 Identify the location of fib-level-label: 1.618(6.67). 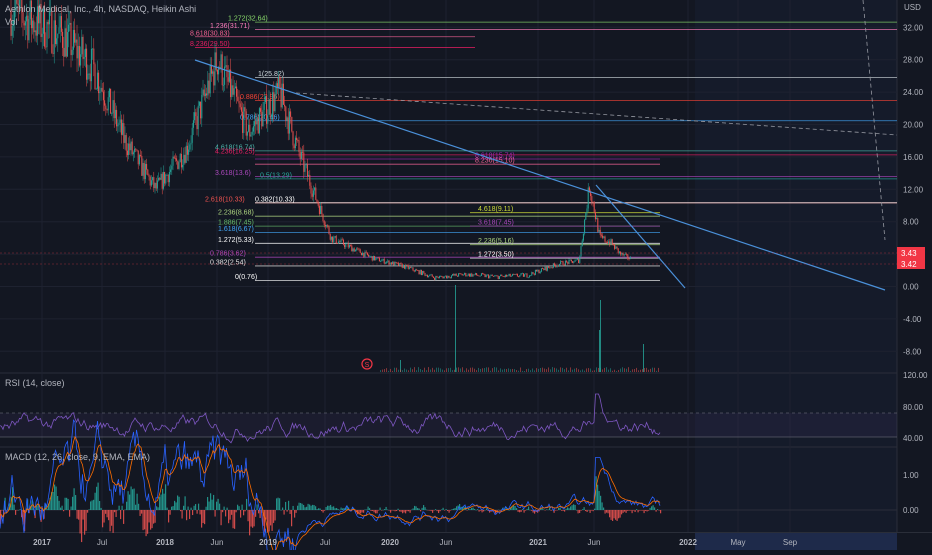
(236, 229).